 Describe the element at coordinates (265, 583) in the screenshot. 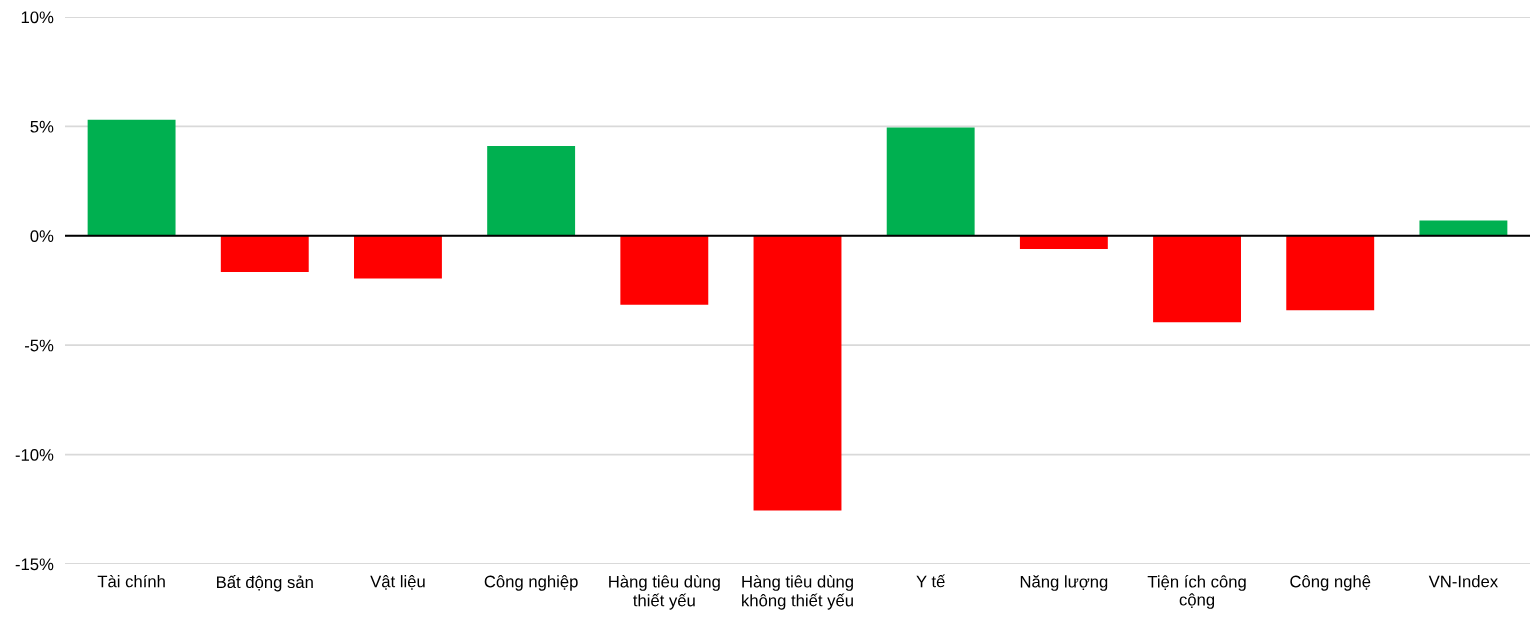

I see `x-tick-label: Bất động sản` at that location.